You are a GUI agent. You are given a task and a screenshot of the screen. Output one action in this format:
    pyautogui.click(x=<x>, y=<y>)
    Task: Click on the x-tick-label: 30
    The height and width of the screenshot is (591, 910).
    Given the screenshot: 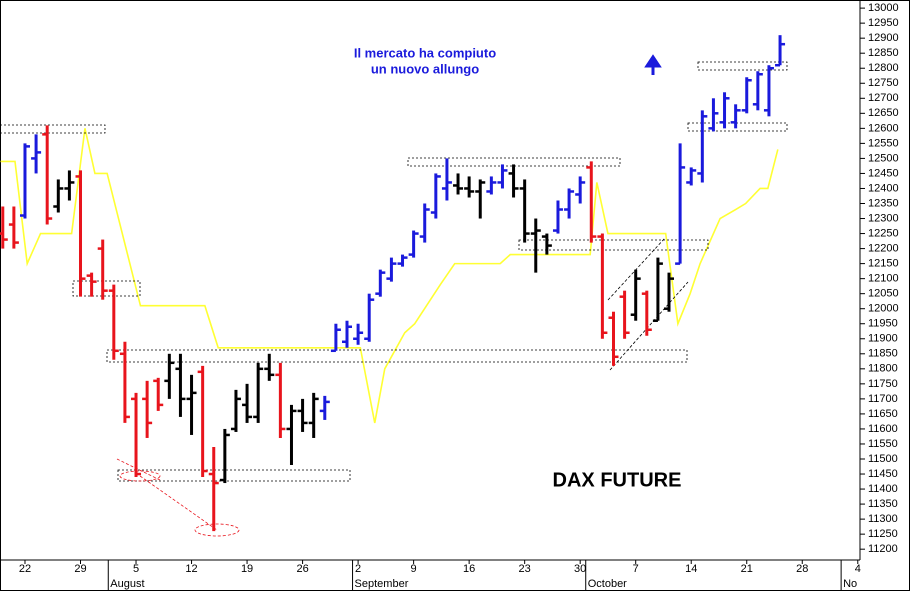 What is the action you would take?
    pyautogui.click(x=580, y=569)
    